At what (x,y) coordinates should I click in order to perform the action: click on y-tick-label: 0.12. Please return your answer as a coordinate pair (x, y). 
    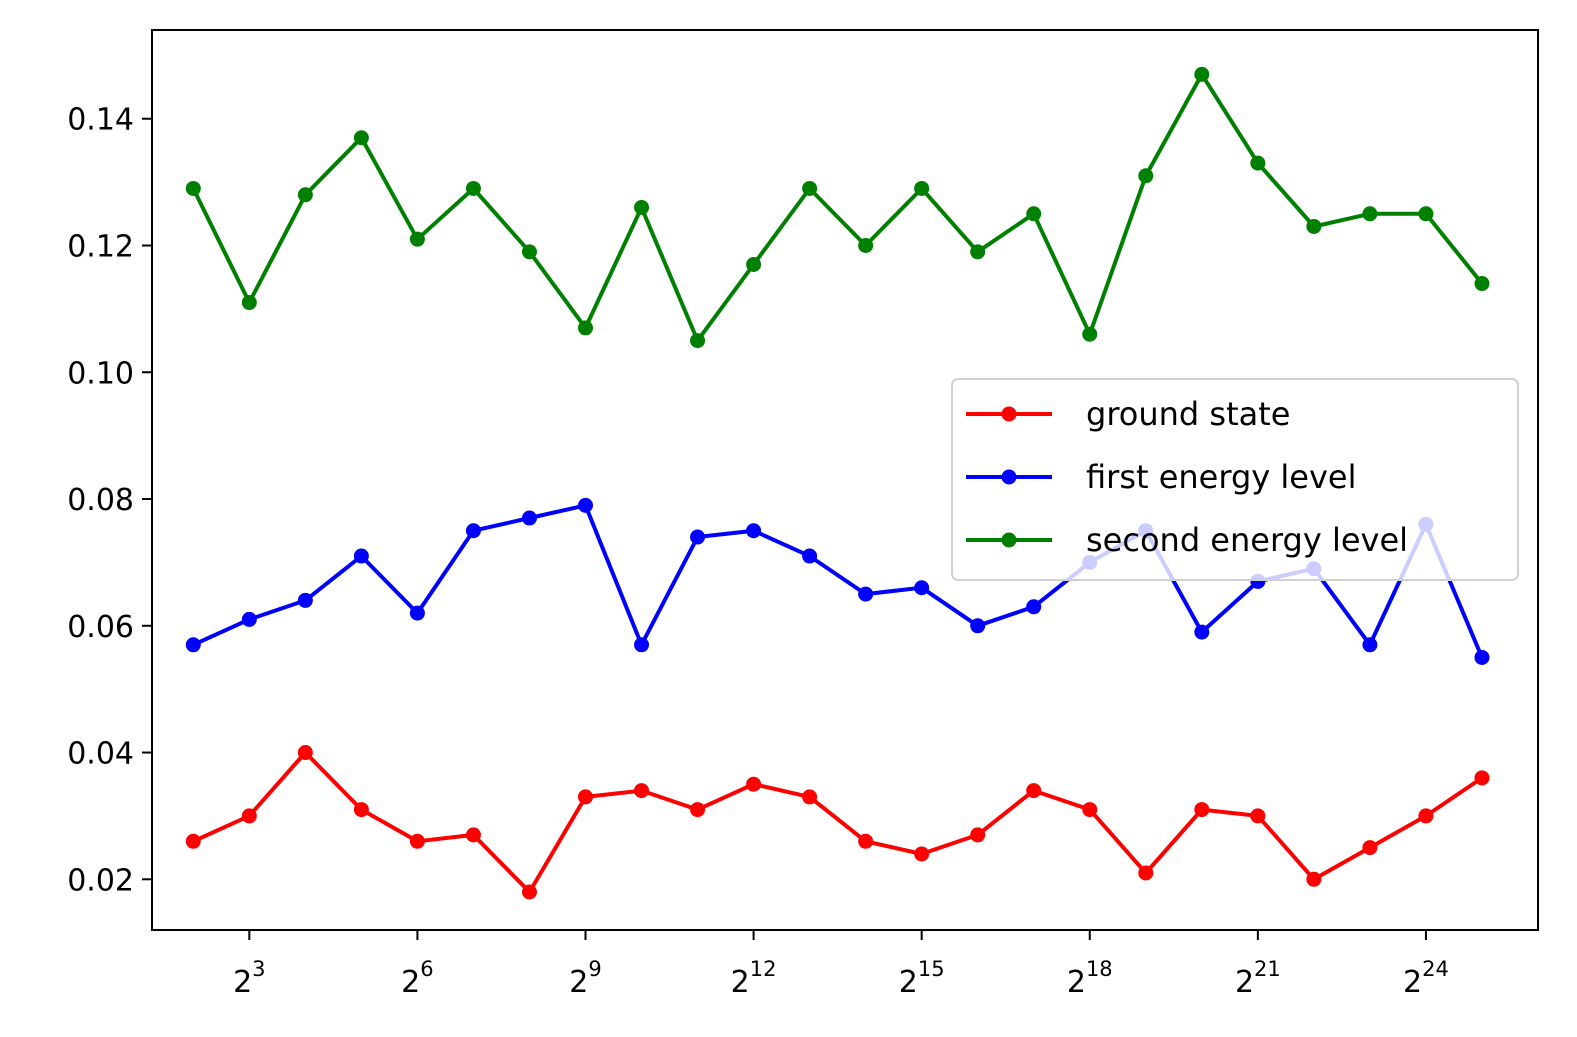
    Looking at the image, I should click on (100, 246).